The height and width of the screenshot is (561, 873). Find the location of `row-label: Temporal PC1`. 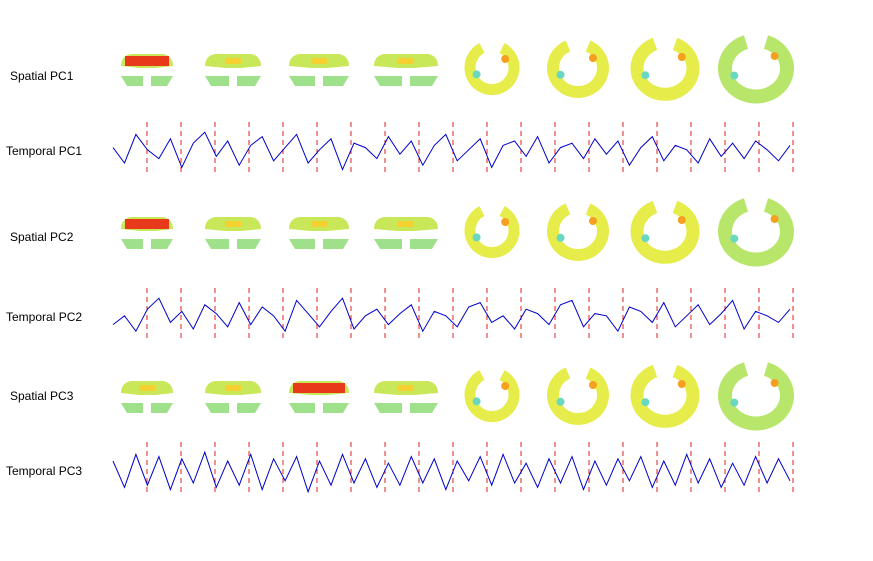

row-label: Temporal PC1 is located at coordinates (44, 151).